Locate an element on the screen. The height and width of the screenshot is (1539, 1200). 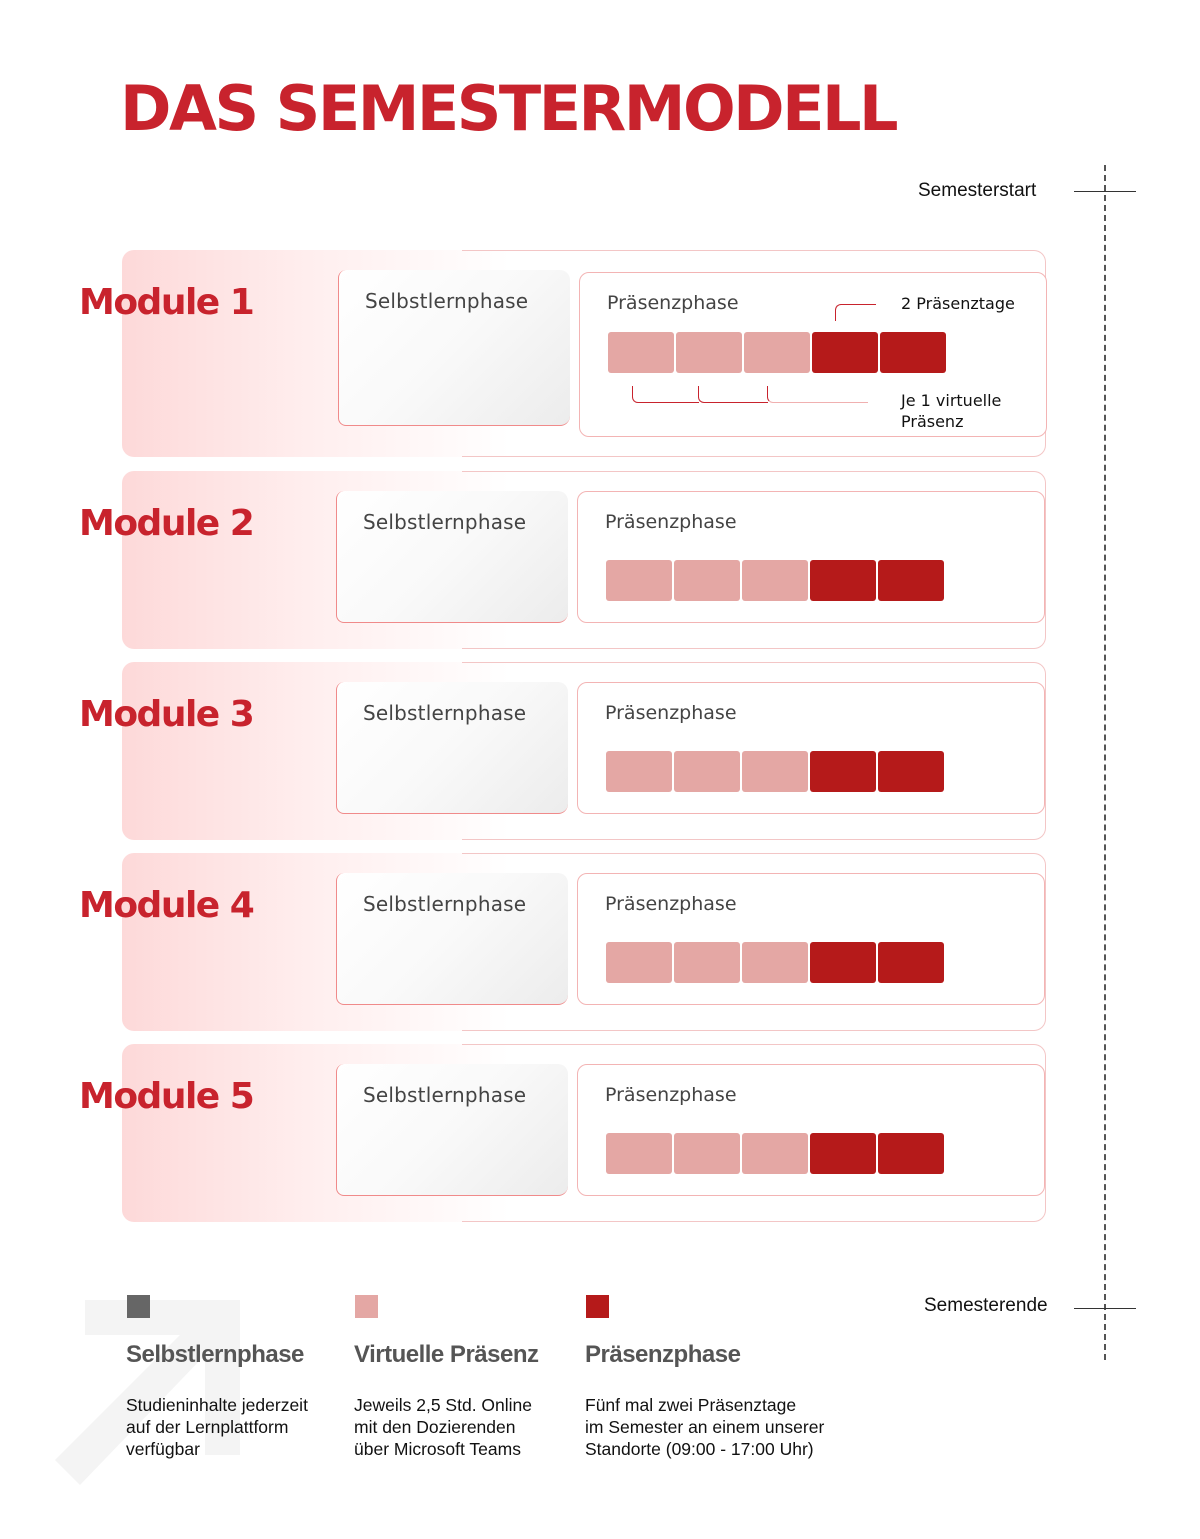
module-2-row: Module 2 Selbstlernphase Präsenzphase is located at coordinates (562, 560).